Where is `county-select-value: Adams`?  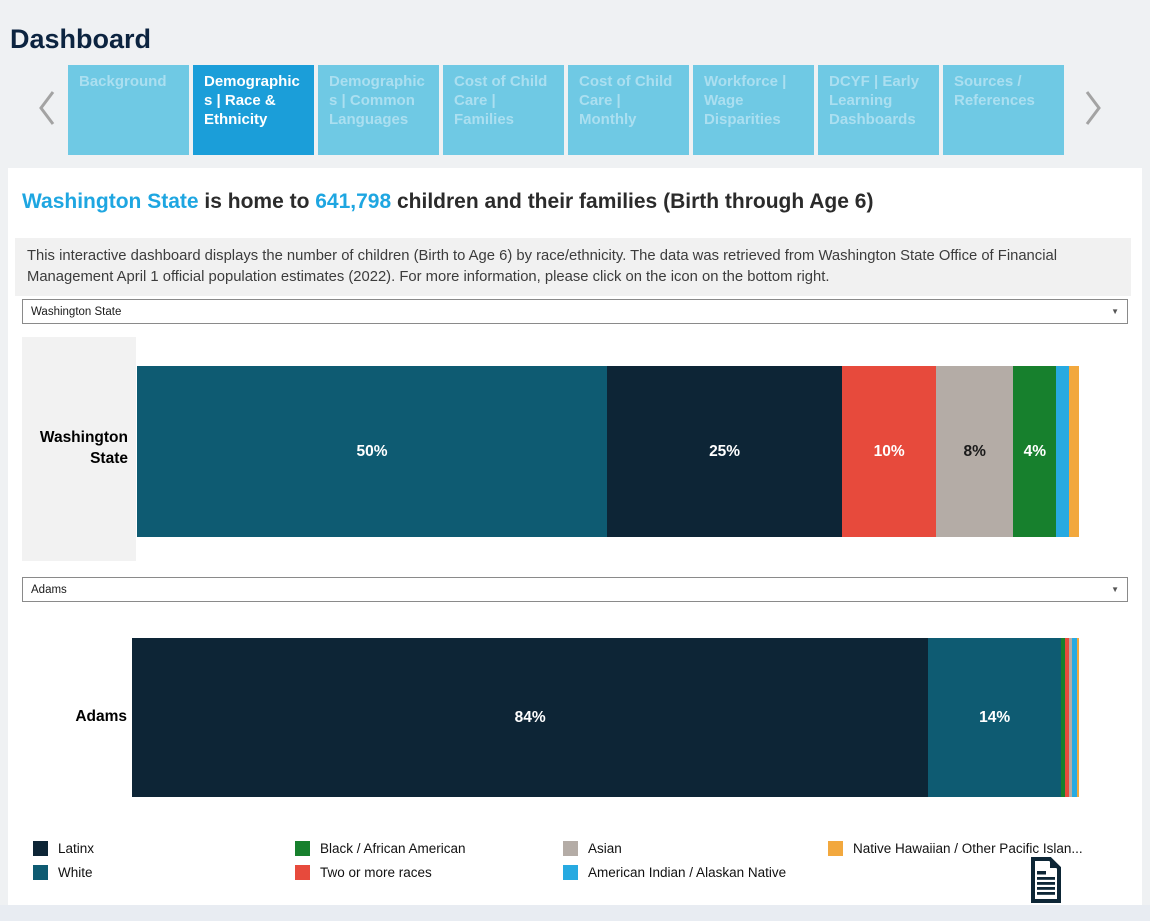
county-select-value: Adams is located at coordinates (49, 589).